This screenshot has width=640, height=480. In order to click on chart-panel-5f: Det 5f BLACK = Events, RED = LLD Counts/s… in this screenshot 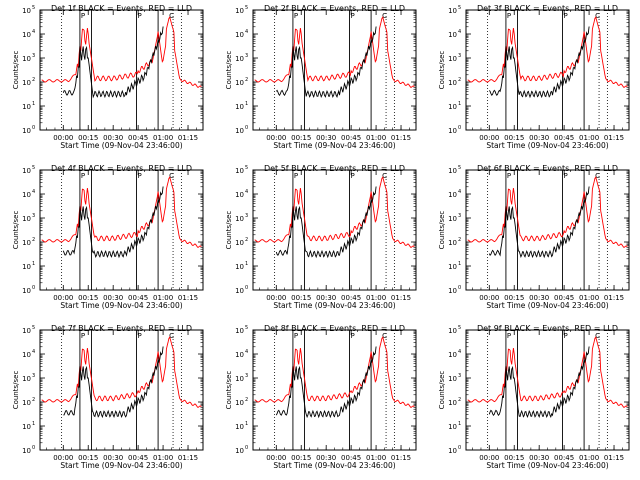, I will do `click(321, 237)`.